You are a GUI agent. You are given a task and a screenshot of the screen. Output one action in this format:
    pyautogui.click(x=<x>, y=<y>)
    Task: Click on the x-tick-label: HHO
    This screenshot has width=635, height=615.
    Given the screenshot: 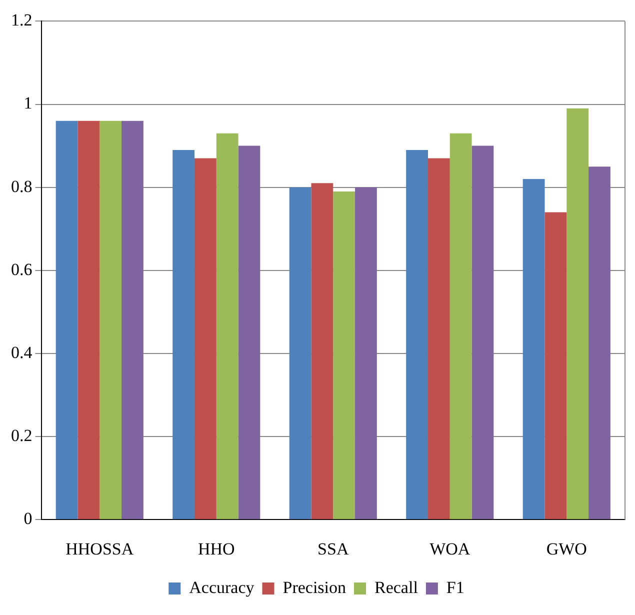 What is the action you would take?
    pyautogui.click(x=216, y=548)
    